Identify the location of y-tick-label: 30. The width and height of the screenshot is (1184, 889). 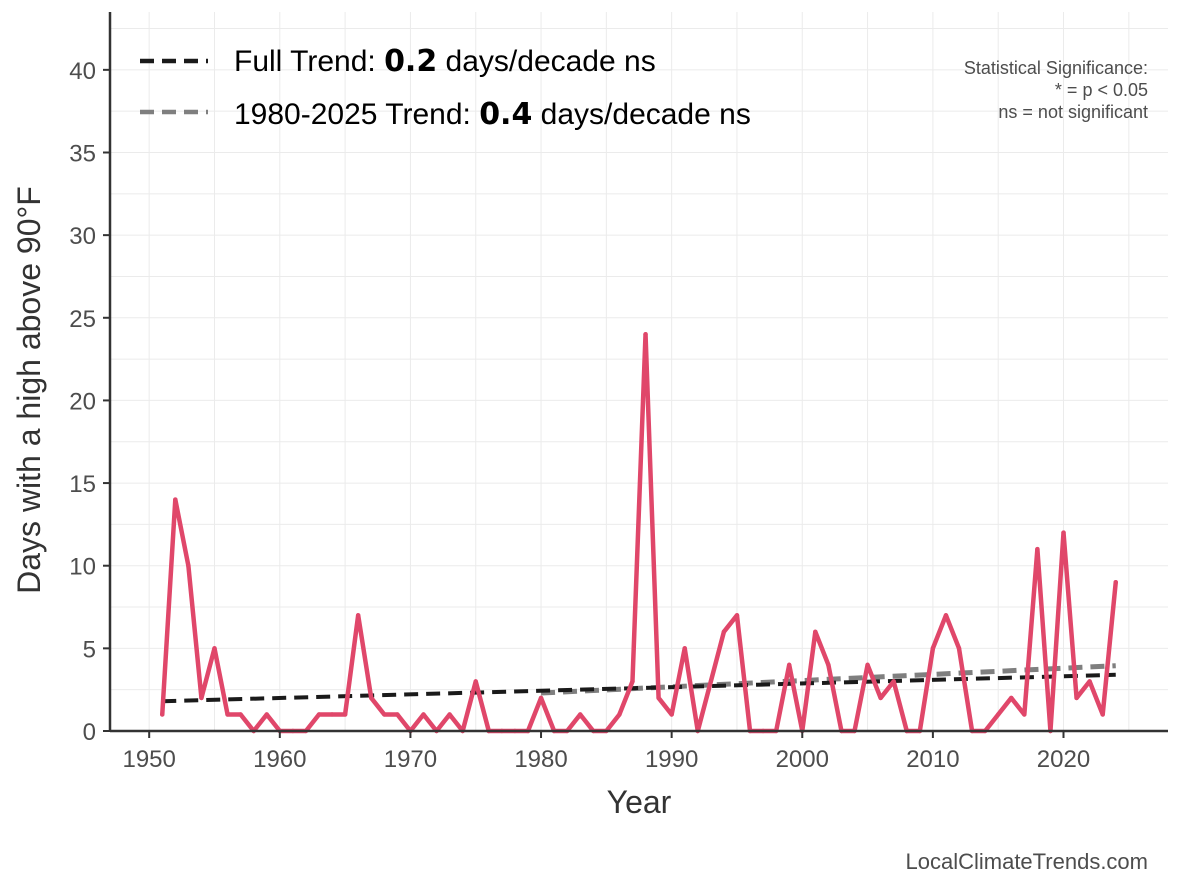
(82, 236).